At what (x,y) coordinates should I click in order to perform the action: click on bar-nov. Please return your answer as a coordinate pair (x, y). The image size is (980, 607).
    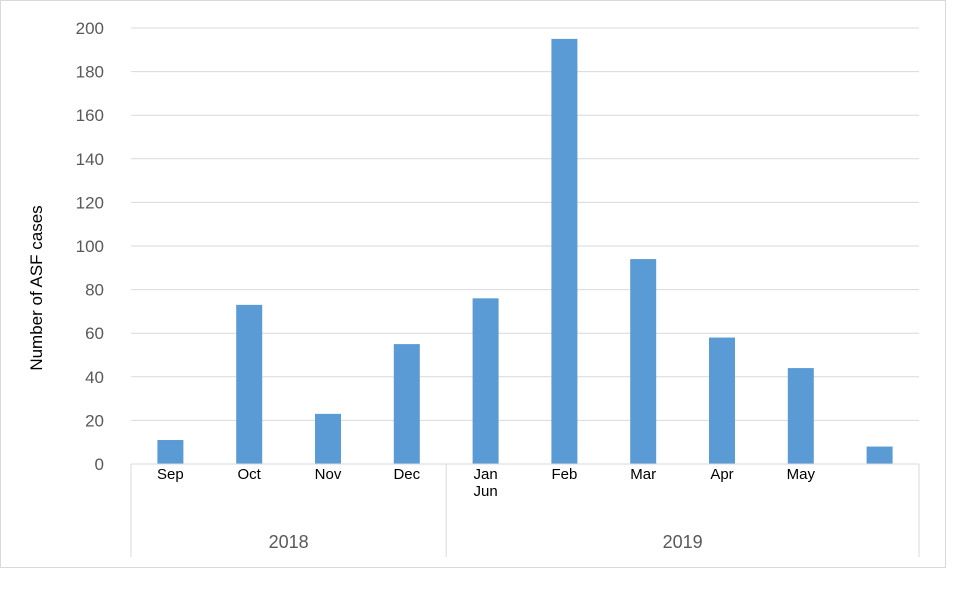
    Looking at the image, I should click on (328, 438).